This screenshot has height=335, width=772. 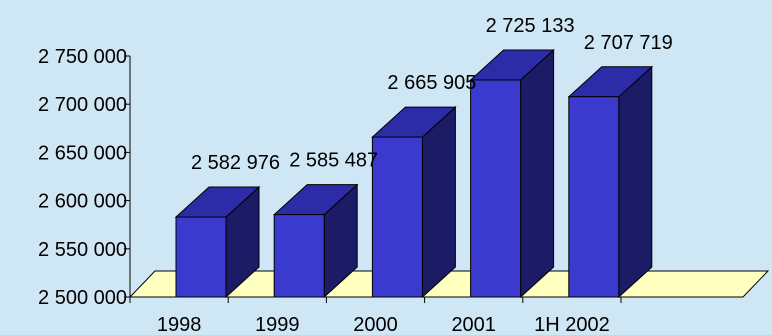 What do you see at coordinates (431, 83) in the screenshot?
I see `data-label: 2 665 905` at bounding box center [431, 83].